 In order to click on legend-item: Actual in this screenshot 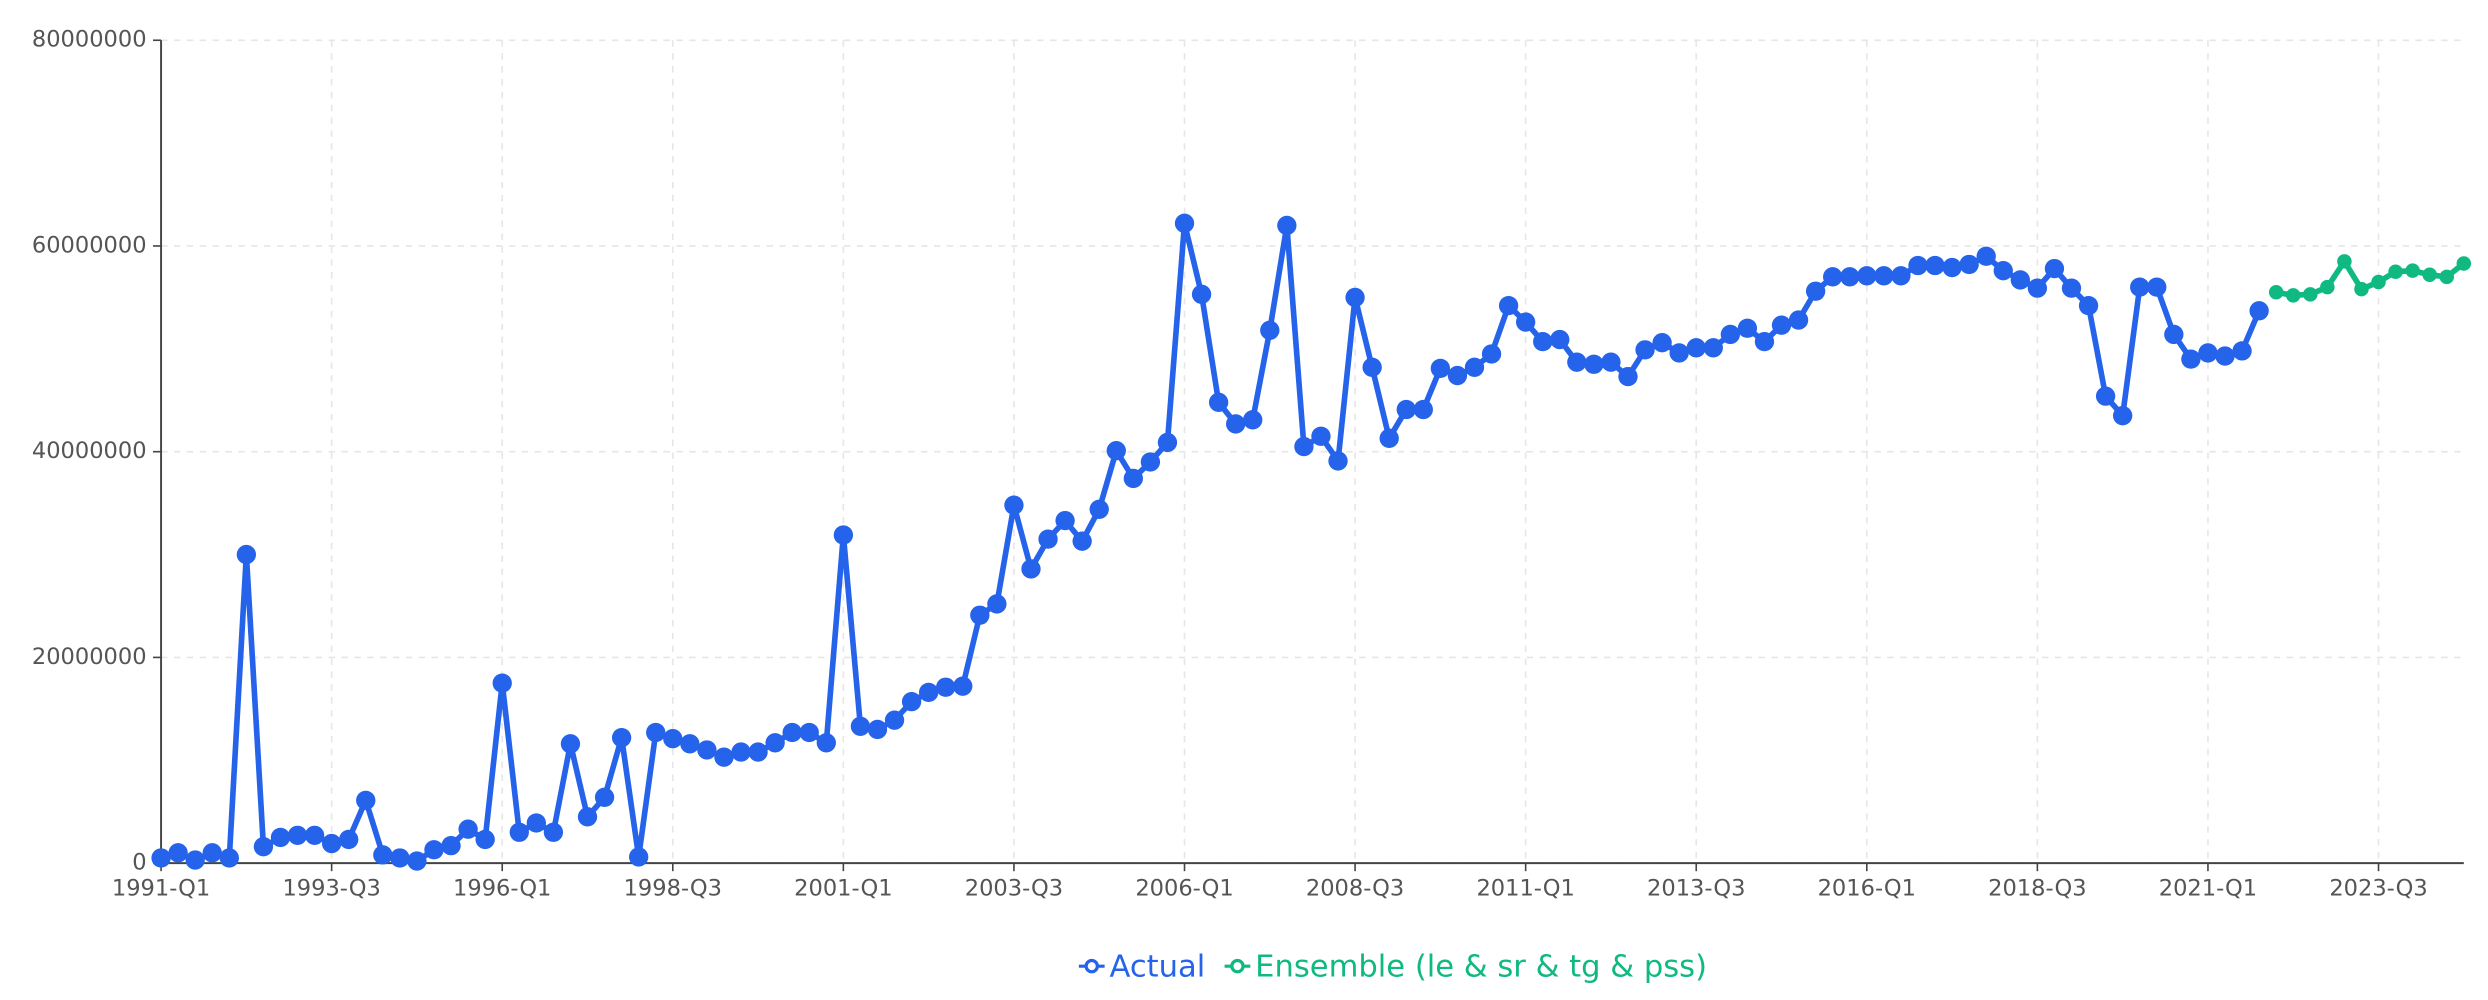, I will do `click(1141, 966)`.